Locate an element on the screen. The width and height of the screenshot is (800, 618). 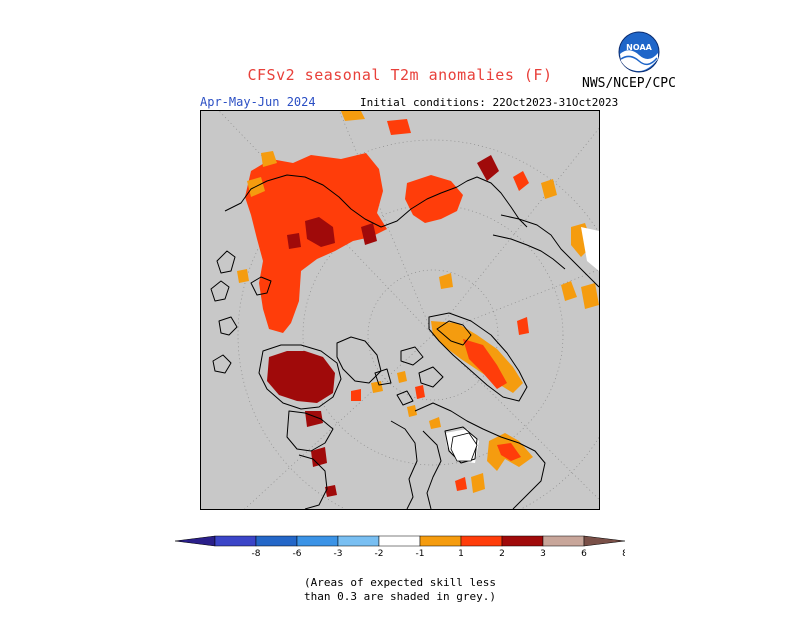
colorbar-tick-label: 2 is located at coordinates (502, 554).